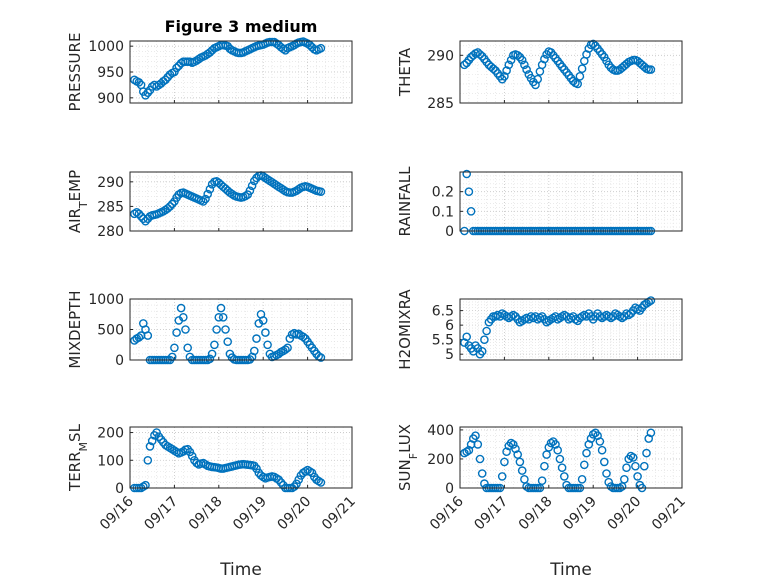  Describe the element at coordinates (110, 232) in the screenshot. I see `y-tick-label: 280` at that location.